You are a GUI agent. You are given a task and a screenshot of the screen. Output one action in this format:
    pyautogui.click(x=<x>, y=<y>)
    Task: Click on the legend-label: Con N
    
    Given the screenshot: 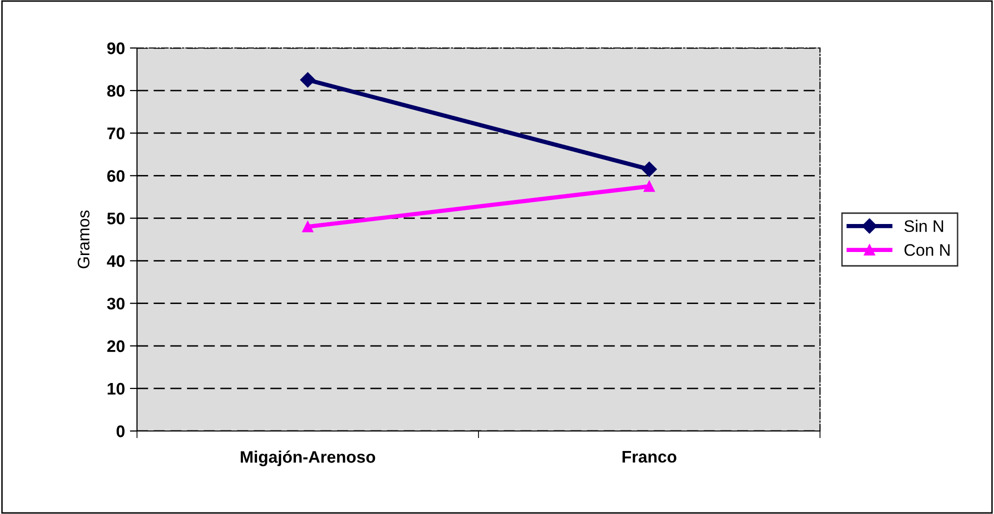 What is the action you would take?
    pyautogui.click(x=927, y=250)
    